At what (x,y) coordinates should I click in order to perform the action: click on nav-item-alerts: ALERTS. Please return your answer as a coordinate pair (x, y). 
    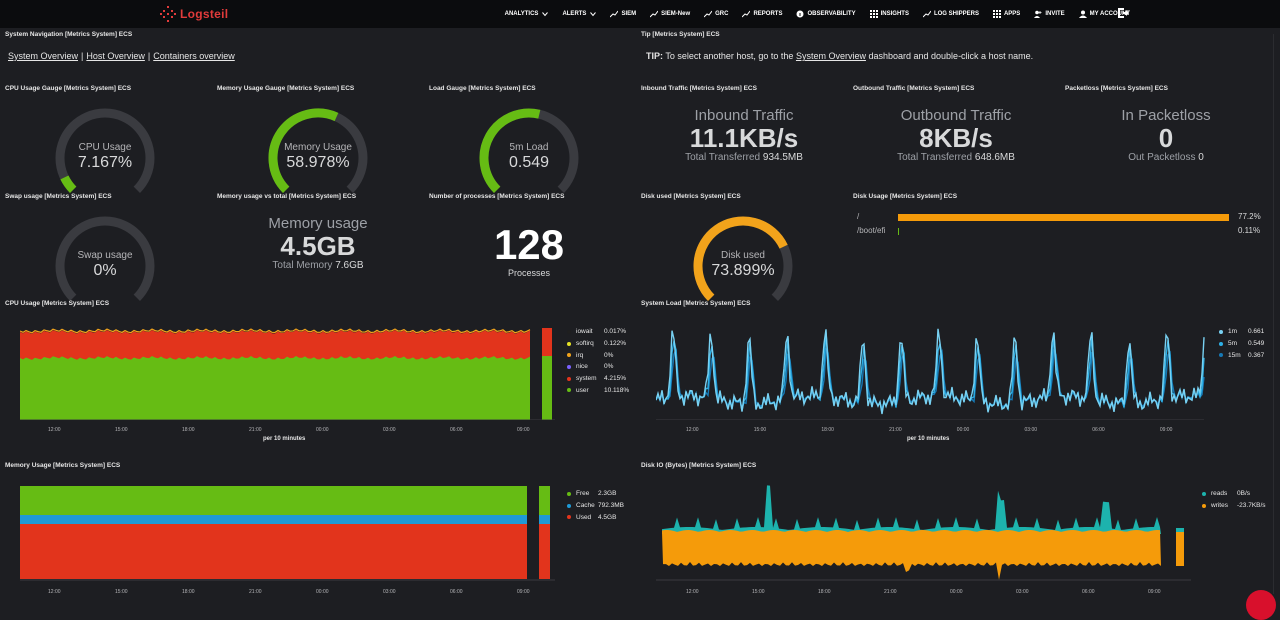
    Looking at the image, I should click on (579, 14).